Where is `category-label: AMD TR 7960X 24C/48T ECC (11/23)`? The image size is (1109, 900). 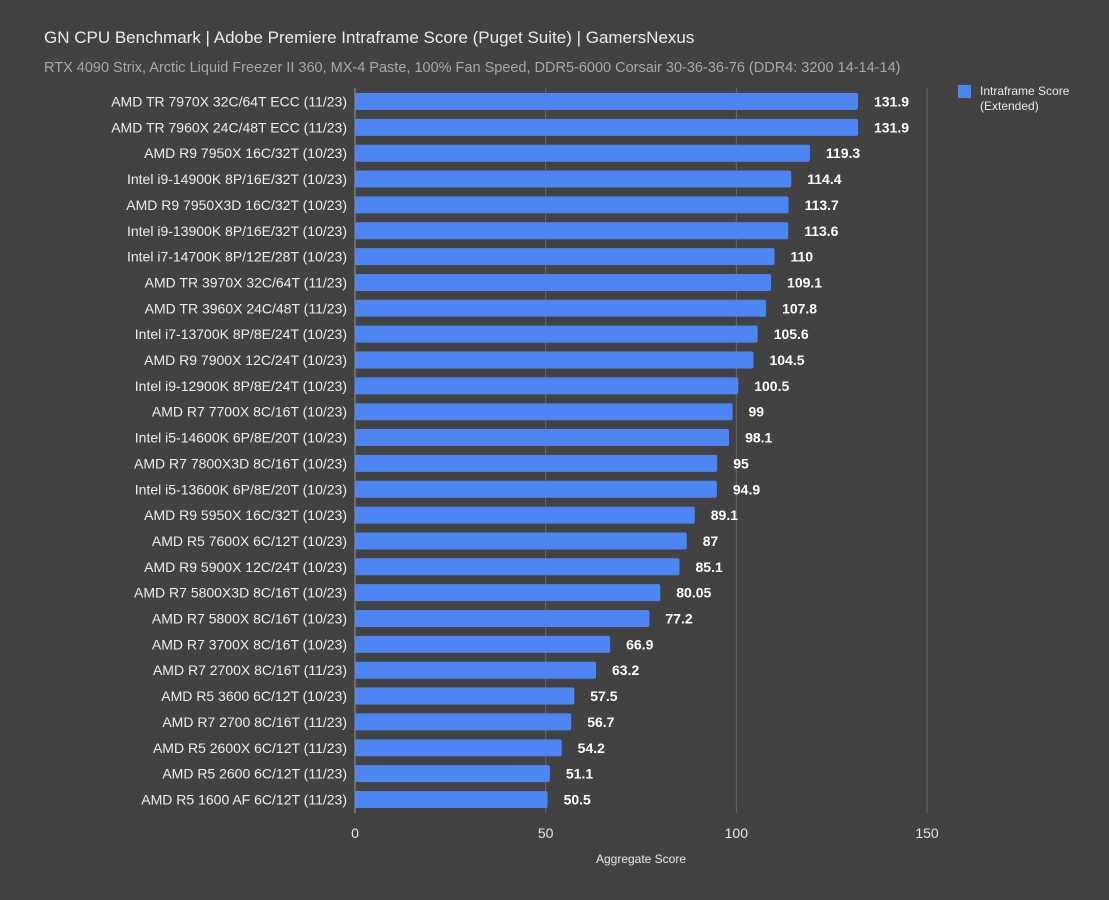 category-label: AMD TR 7960X 24C/48T ECC (11/23) is located at coordinates (229, 127).